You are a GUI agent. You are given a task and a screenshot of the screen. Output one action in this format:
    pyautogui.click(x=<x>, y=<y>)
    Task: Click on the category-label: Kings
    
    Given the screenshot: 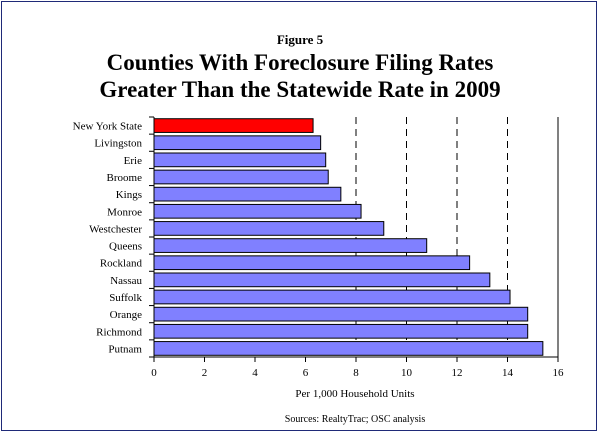 What is the action you would take?
    pyautogui.click(x=129, y=195)
    